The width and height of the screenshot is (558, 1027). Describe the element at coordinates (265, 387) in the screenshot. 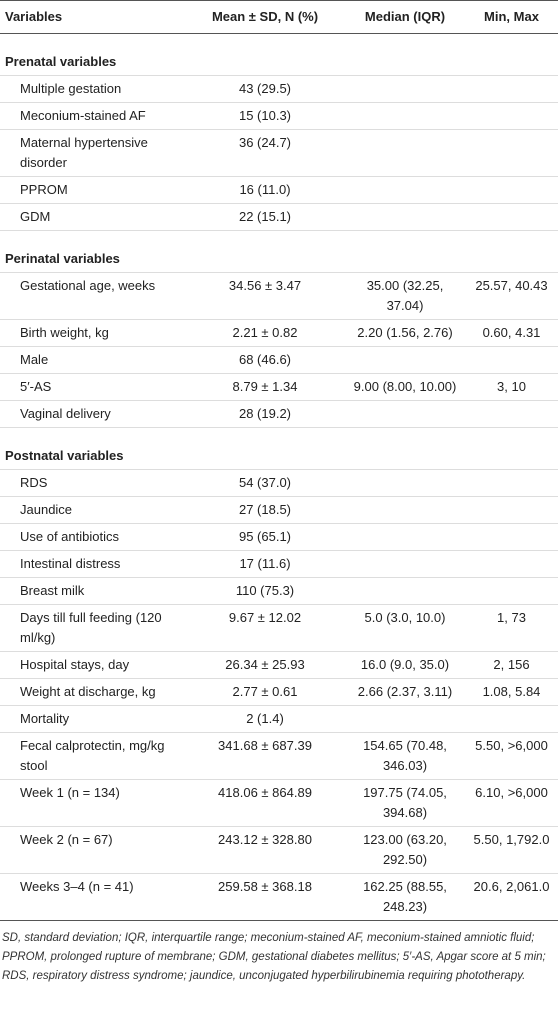

I see `cell: 8.79 ± 1.34` at that location.